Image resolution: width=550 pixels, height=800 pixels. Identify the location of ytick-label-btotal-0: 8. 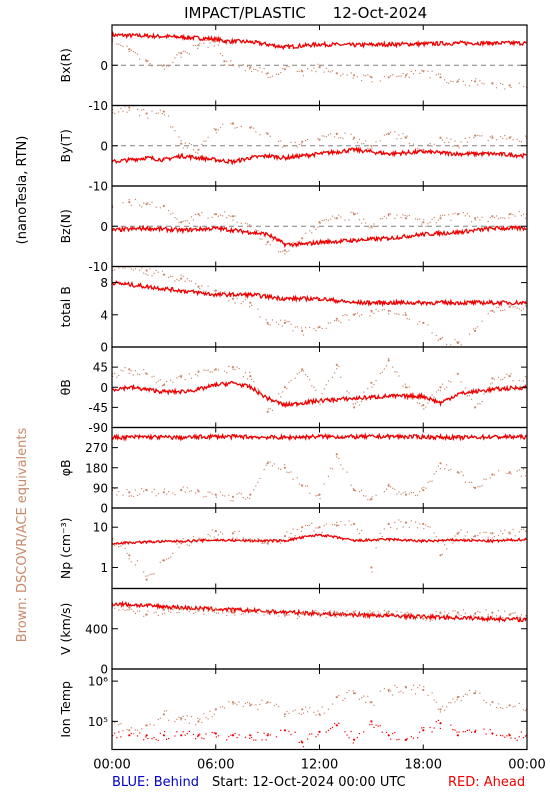
(104, 283).